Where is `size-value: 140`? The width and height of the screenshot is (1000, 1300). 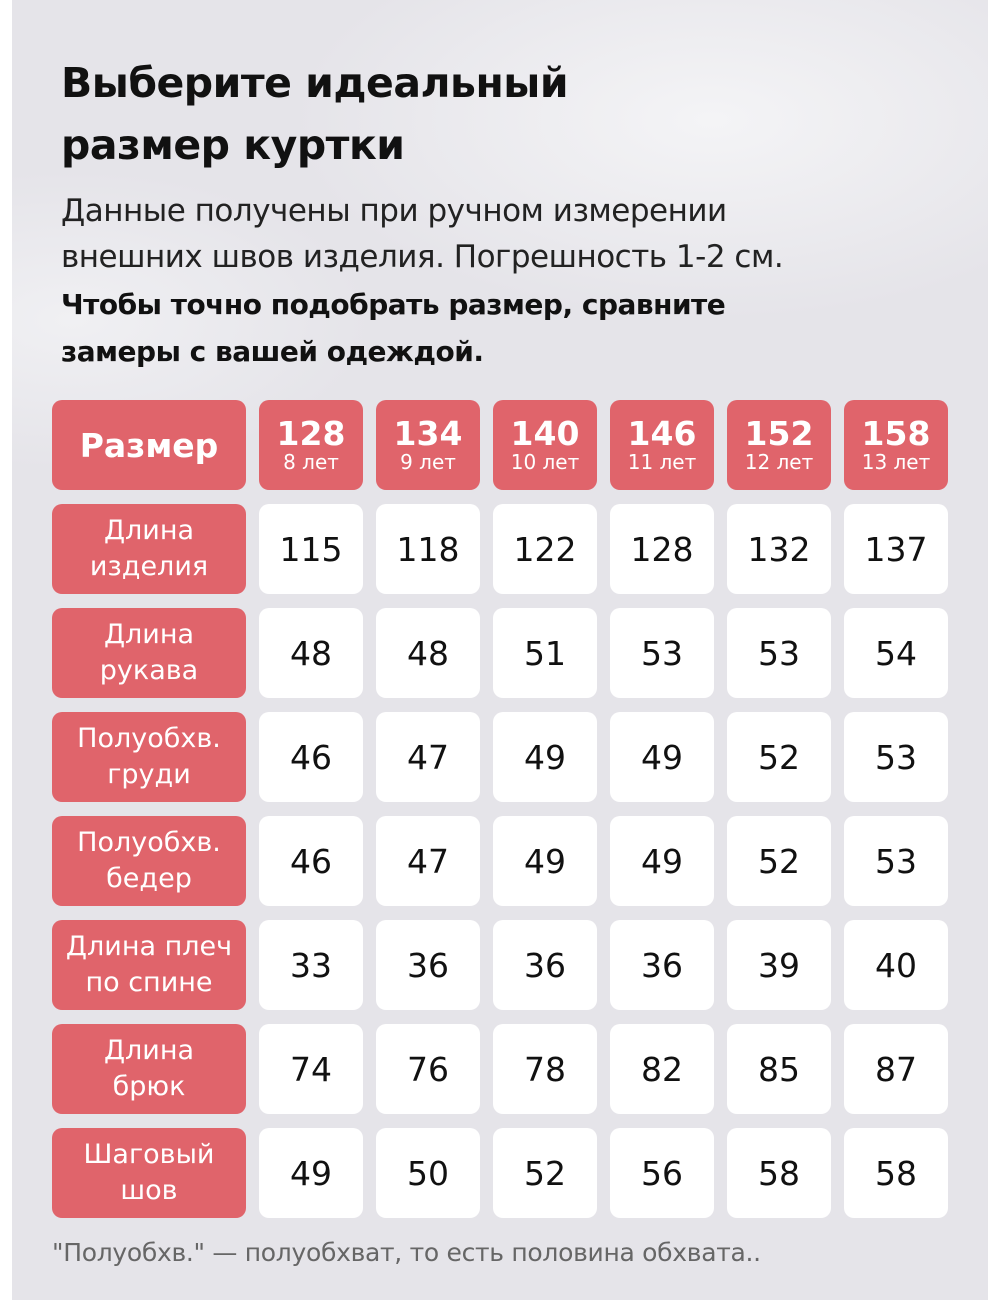 size-value: 140 is located at coordinates (545, 433).